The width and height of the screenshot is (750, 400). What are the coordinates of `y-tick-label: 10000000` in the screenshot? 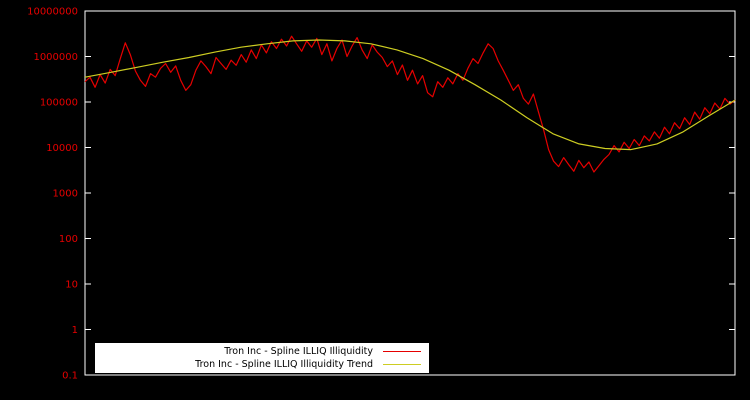 It's located at (52, 12).